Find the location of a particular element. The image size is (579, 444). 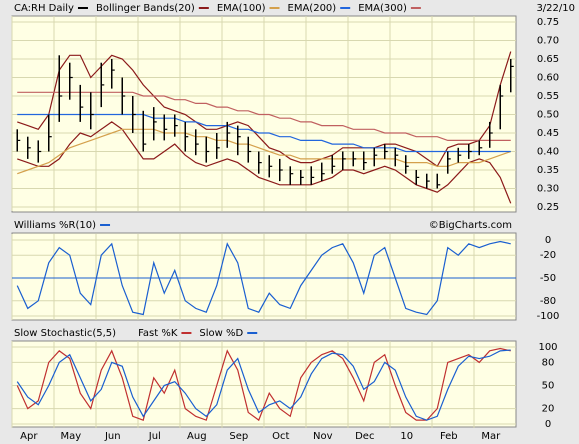

y-tick-label: 50 is located at coordinates (548, 386).